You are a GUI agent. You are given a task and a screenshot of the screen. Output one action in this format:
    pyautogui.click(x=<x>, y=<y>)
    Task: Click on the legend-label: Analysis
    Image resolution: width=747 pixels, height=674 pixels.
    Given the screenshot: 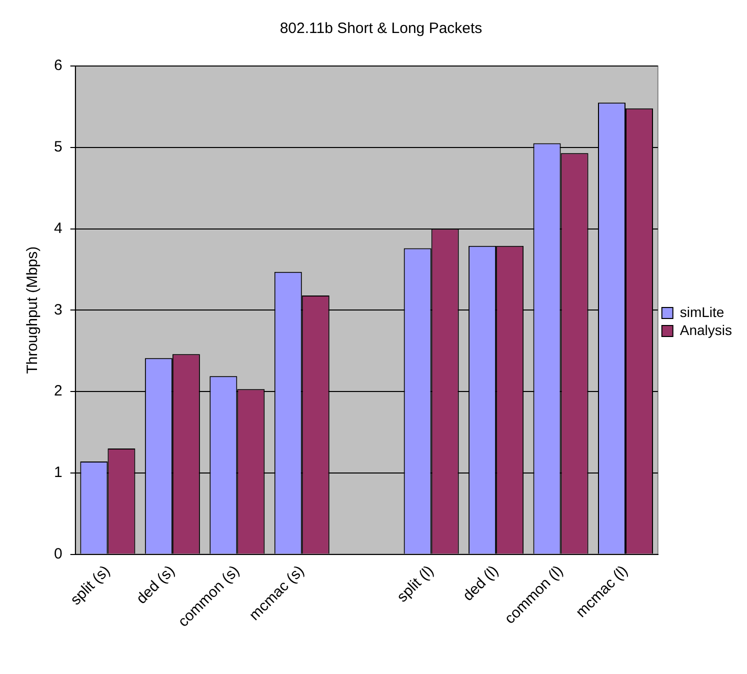 What is the action you would take?
    pyautogui.click(x=706, y=330)
    